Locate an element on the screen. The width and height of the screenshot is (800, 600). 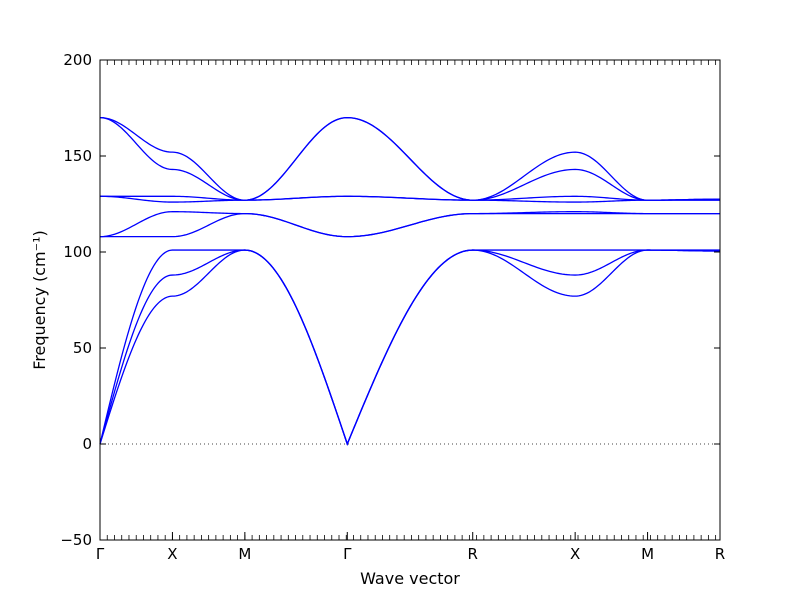
y-tick-label: 200 is located at coordinates (77, 60).